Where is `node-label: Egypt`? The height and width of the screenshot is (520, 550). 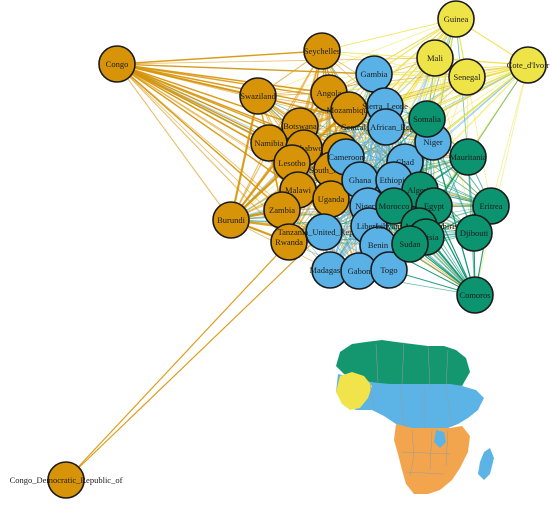
node-label: Egypt is located at coordinates (434, 206).